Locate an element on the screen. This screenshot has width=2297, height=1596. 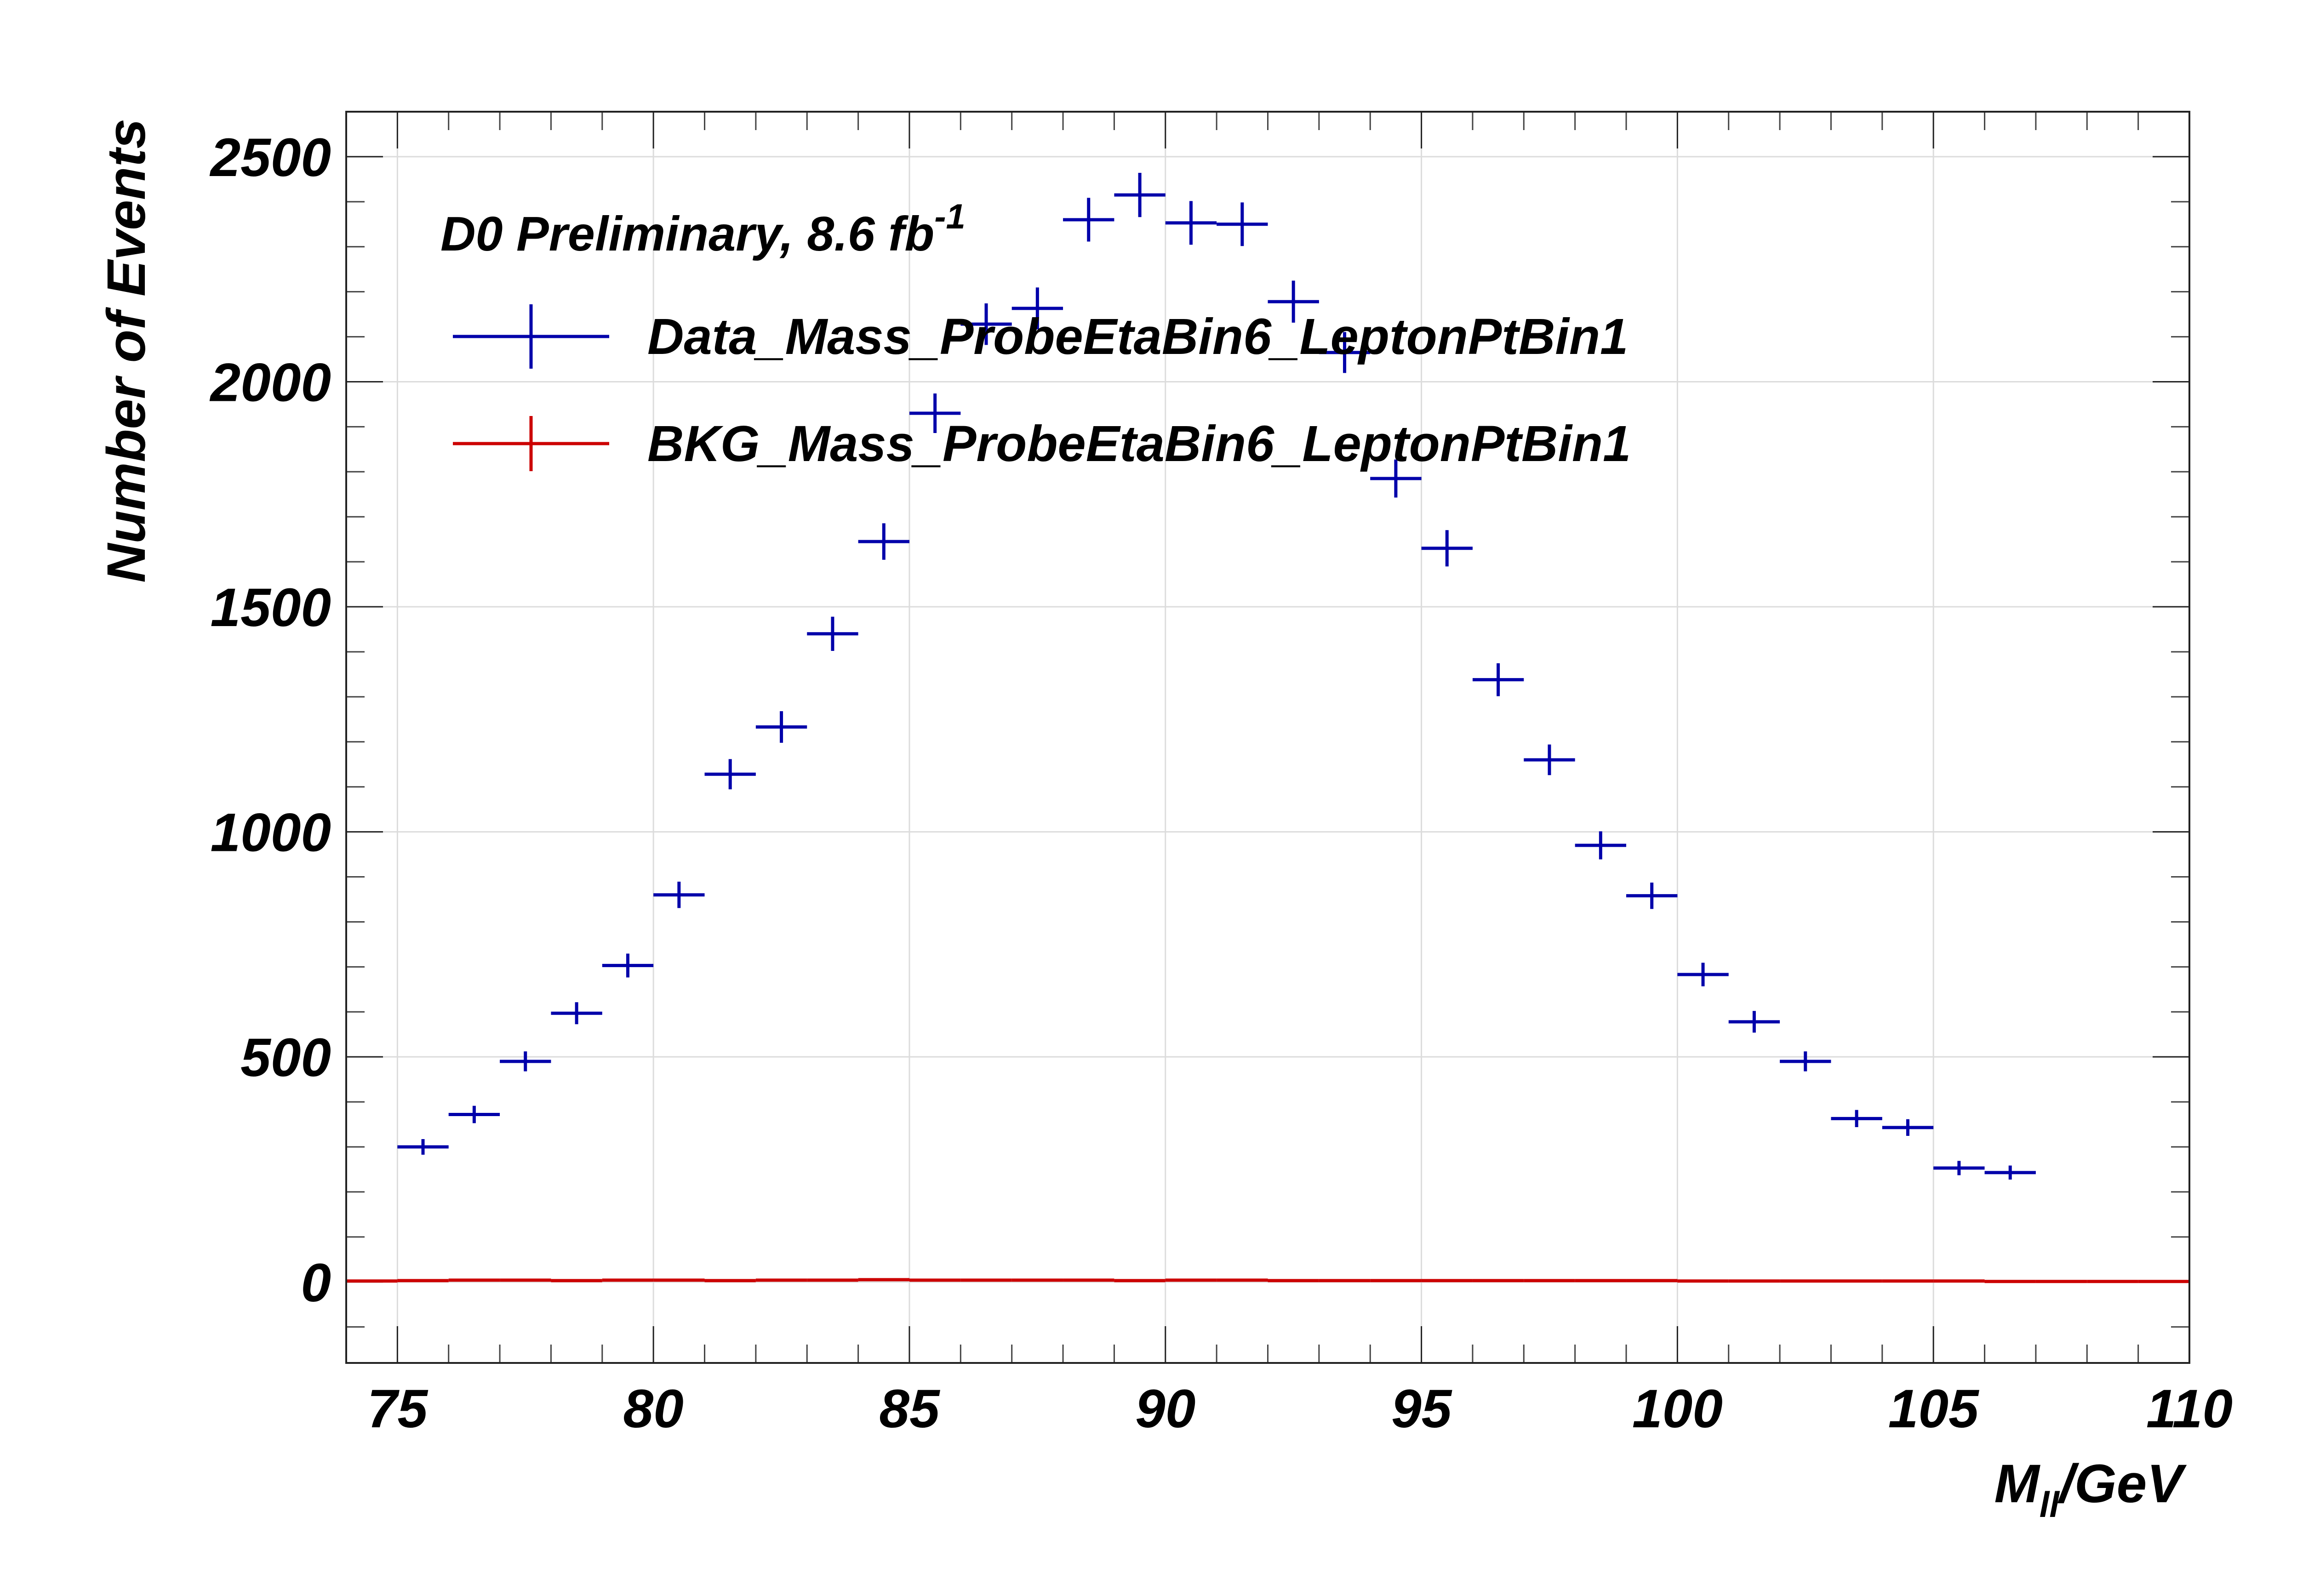
legend-entry-bkg: BKG_Mass_ProbeEtaBin6_LeptonPtBin1 is located at coordinates (1042, 444).